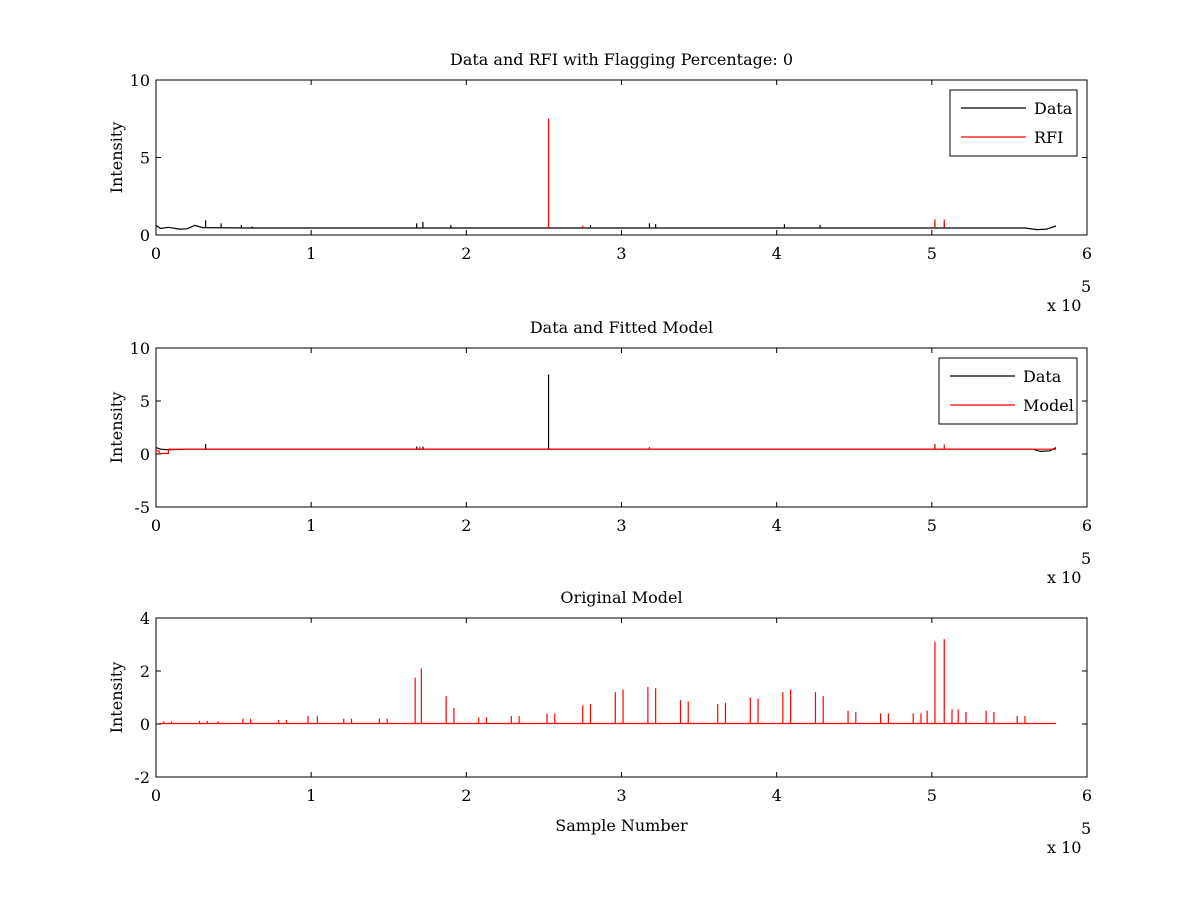 The width and height of the screenshot is (1200, 904). What do you see at coordinates (1048, 405) in the screenshot?
I see `legend-label: Model` at bounding box center [1048, 405].